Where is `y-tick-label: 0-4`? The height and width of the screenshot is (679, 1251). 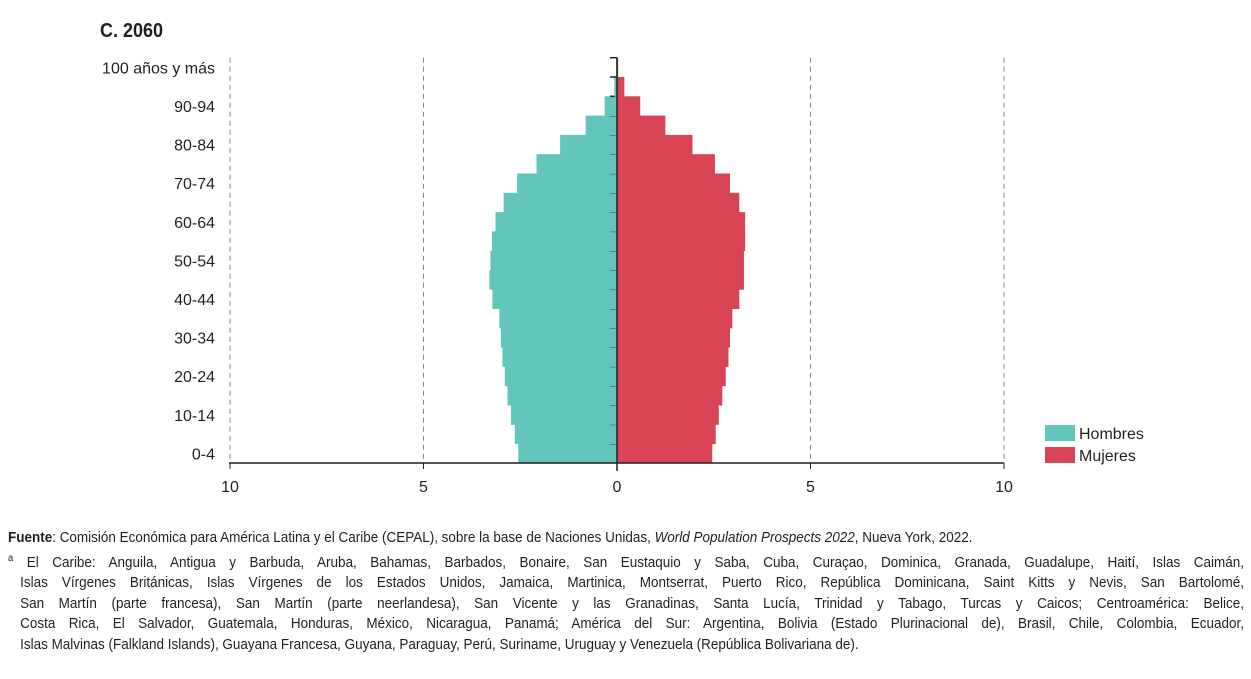
y-tick-label: 0-4 is located at coordinates (203, 454).